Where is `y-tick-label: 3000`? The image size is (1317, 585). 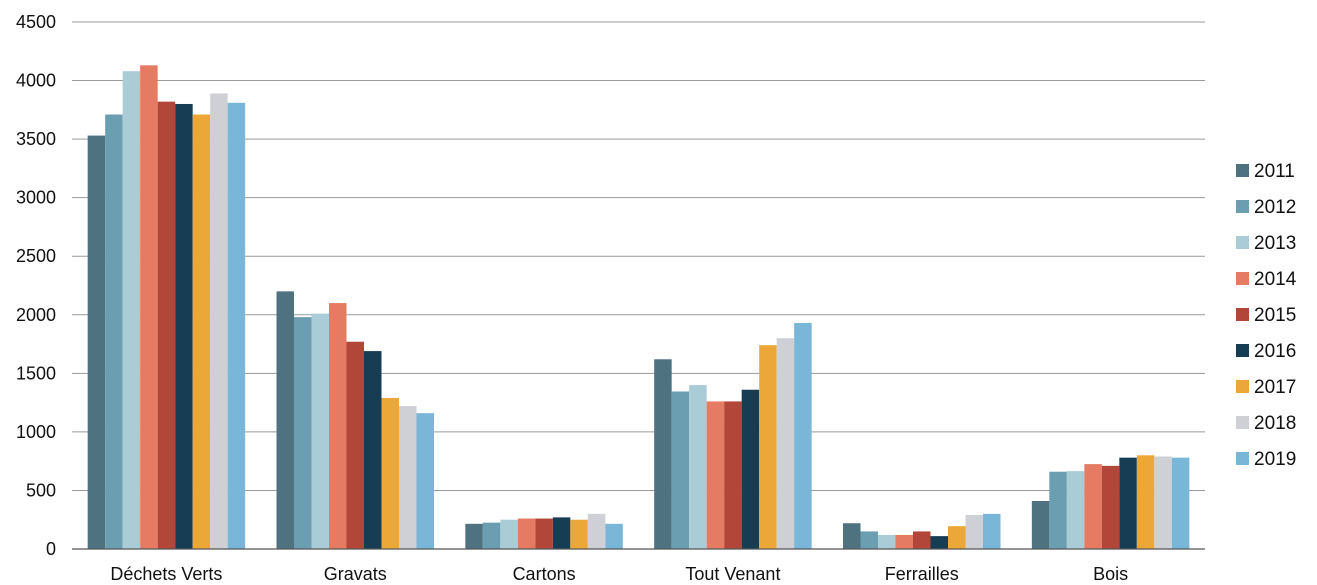 y-tick-label: 3000 is located at coordinates (36, 198).